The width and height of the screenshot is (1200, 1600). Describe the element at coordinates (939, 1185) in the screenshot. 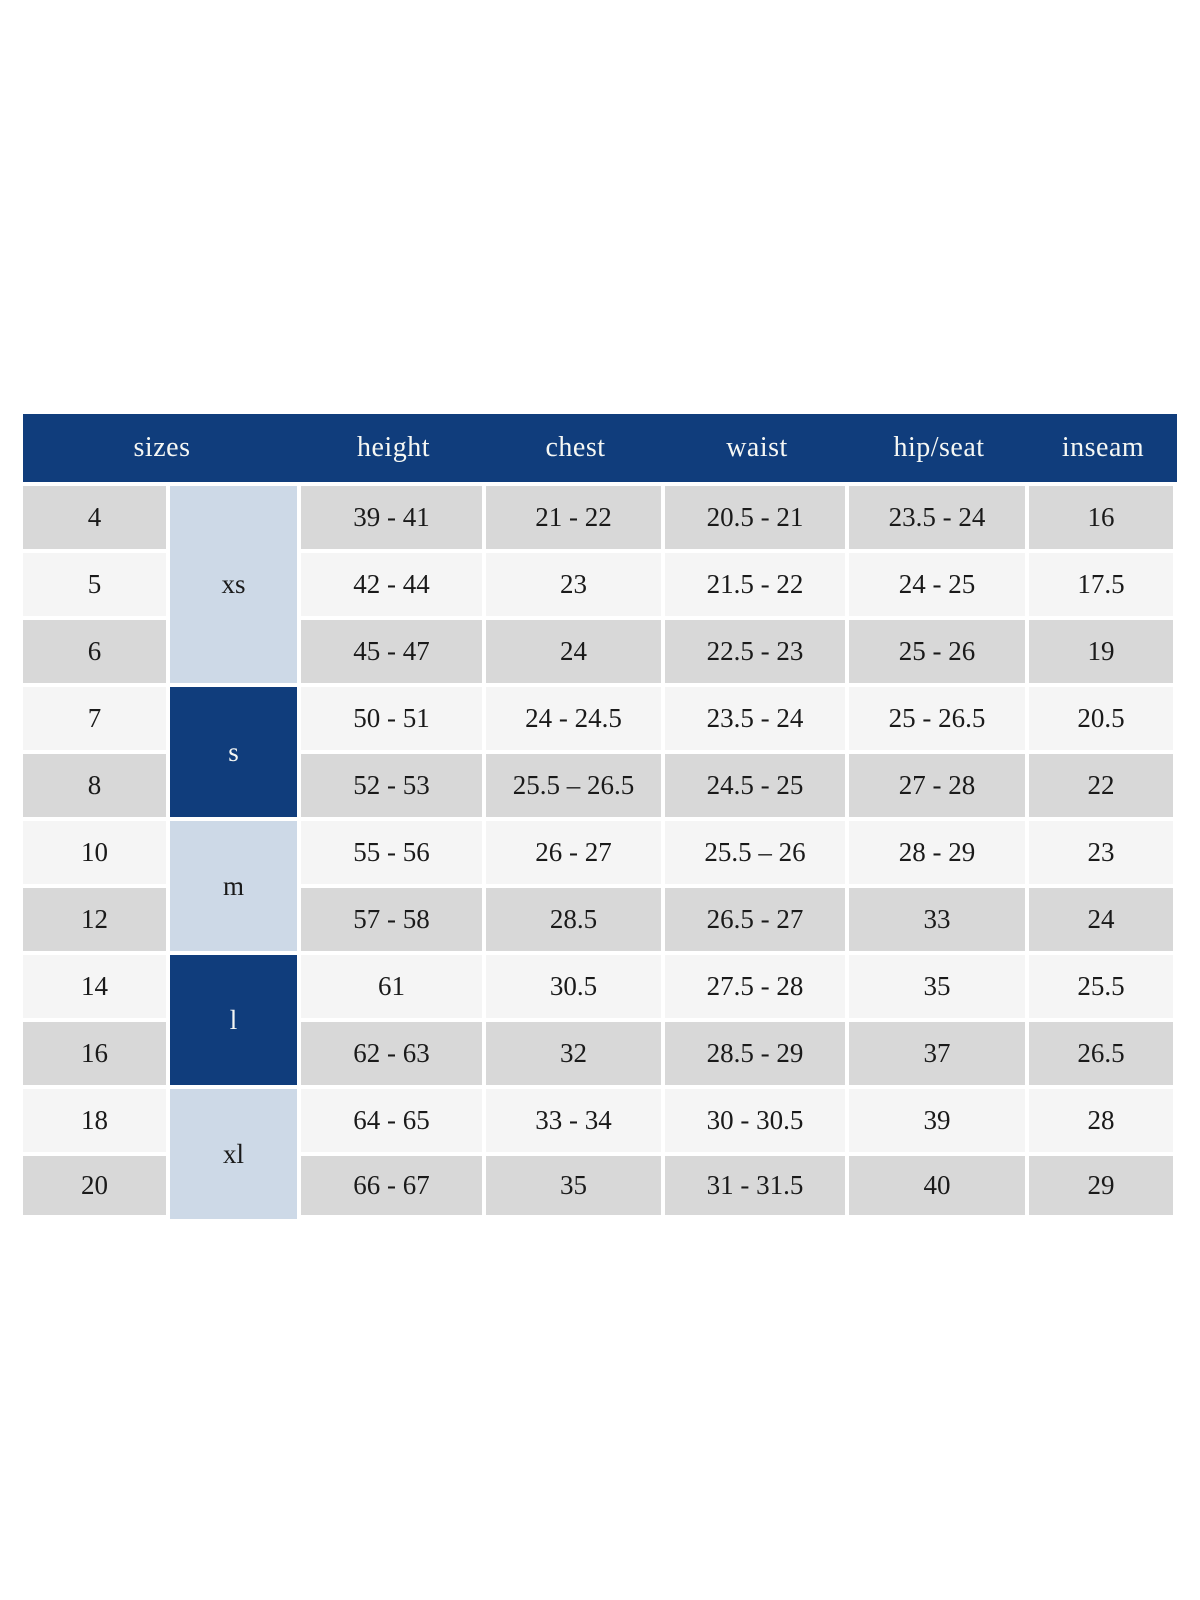

I see `hip-seat-cell: 40` at that location.